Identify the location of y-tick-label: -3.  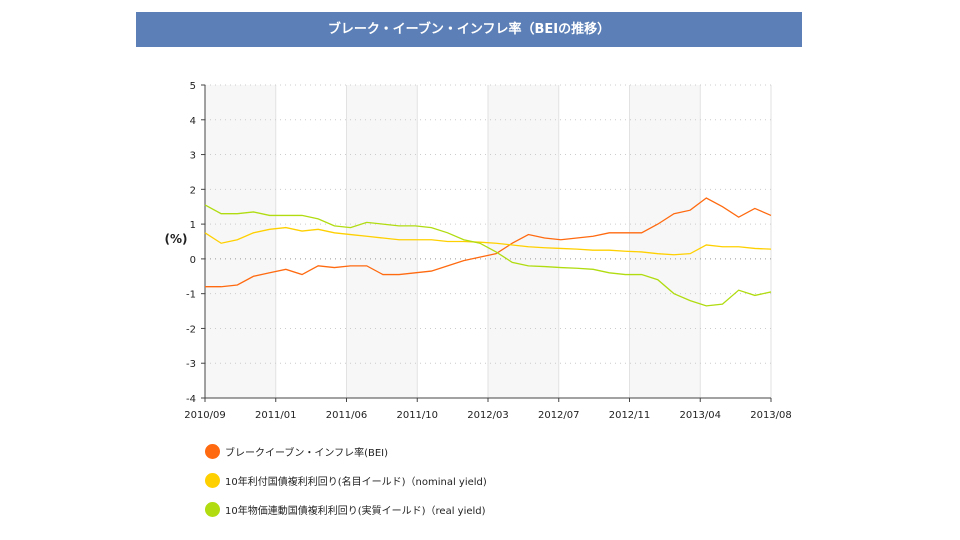
(191, 364).